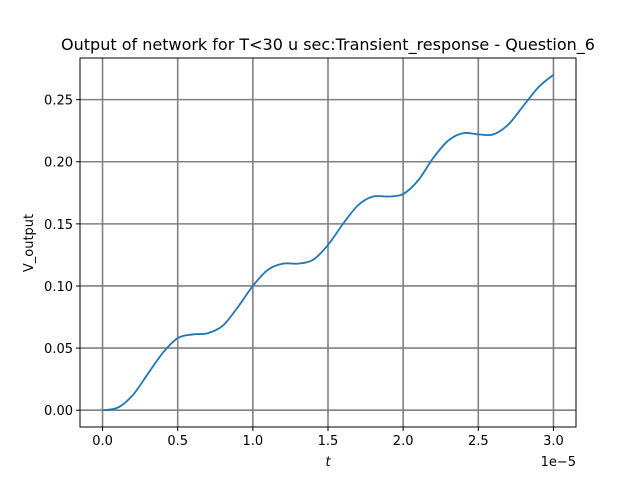 This screenshot has height=480, width=640. Describe the element at coordinates (177, 441) in the screenshot. I see `x-tick-label: 0.5` at that location.